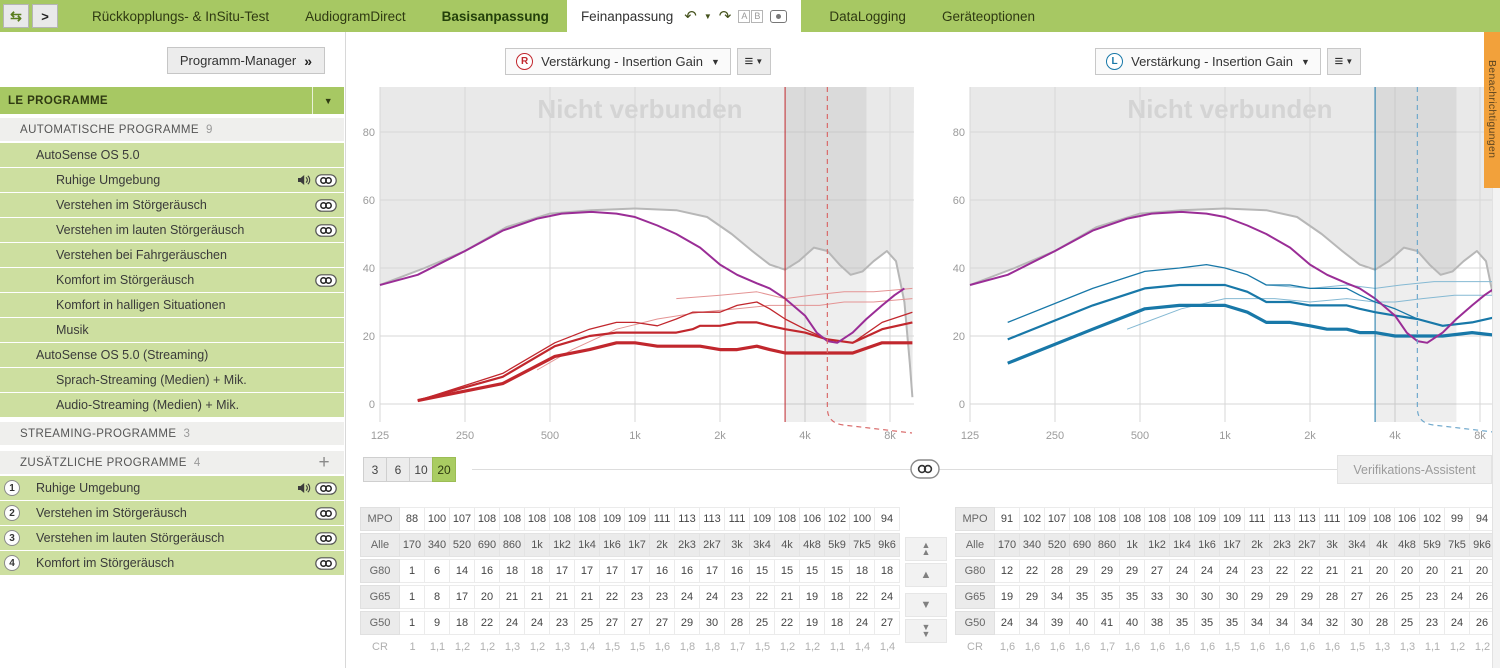 The image size is (1500, 668). I want to click on program-item: Verstehen im Störgeräusch, so click(172, 205).